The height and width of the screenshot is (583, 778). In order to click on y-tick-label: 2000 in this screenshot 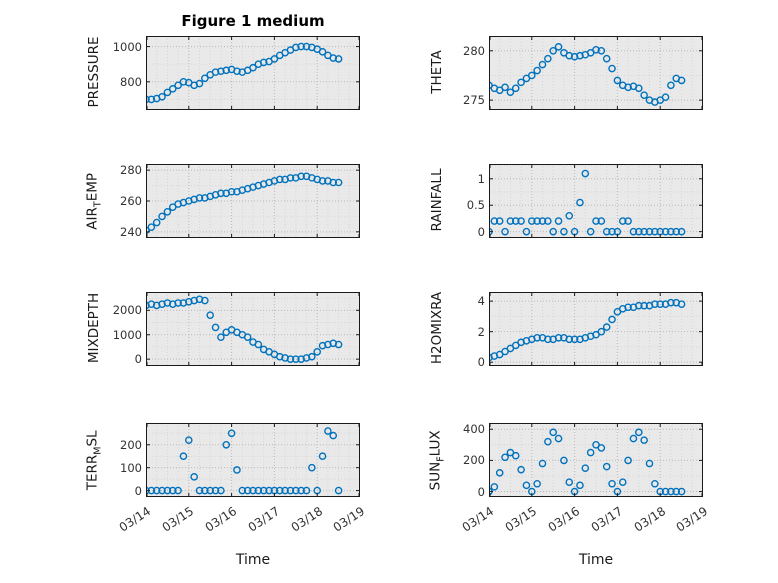, I will do `click(127, 310)`.